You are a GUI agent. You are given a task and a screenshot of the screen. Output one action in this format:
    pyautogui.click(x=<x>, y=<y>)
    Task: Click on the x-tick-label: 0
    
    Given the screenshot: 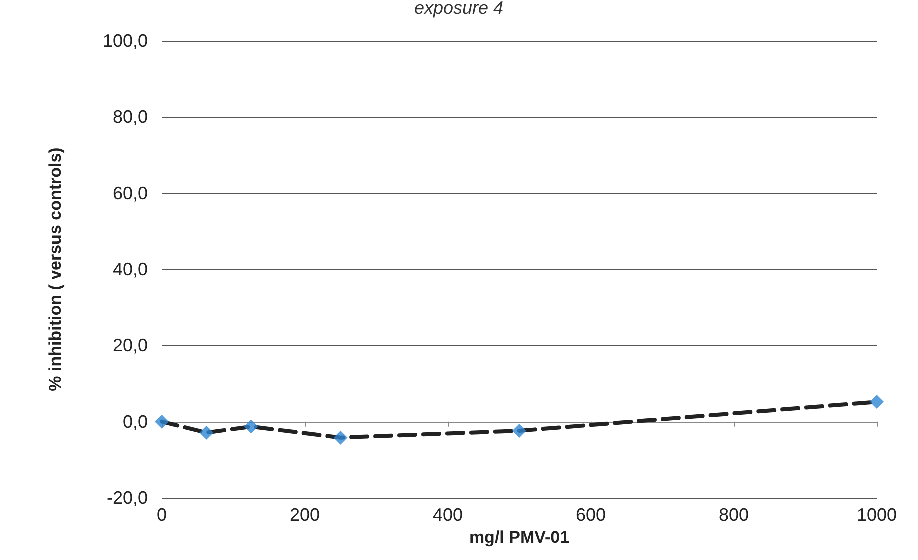 What is the action you would take?
    pyautogui.click(x=162, y=515)
    